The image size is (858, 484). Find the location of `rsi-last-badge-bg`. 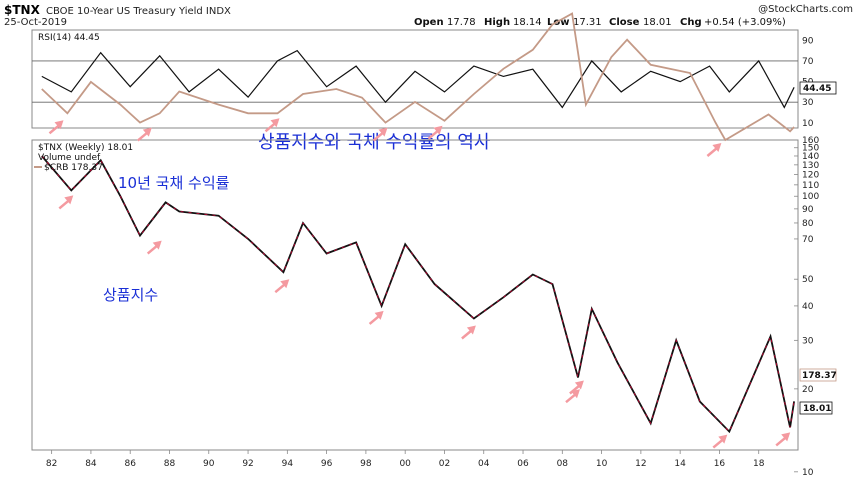

rsi-last-badge-bg is located at coordinates (818, 88).